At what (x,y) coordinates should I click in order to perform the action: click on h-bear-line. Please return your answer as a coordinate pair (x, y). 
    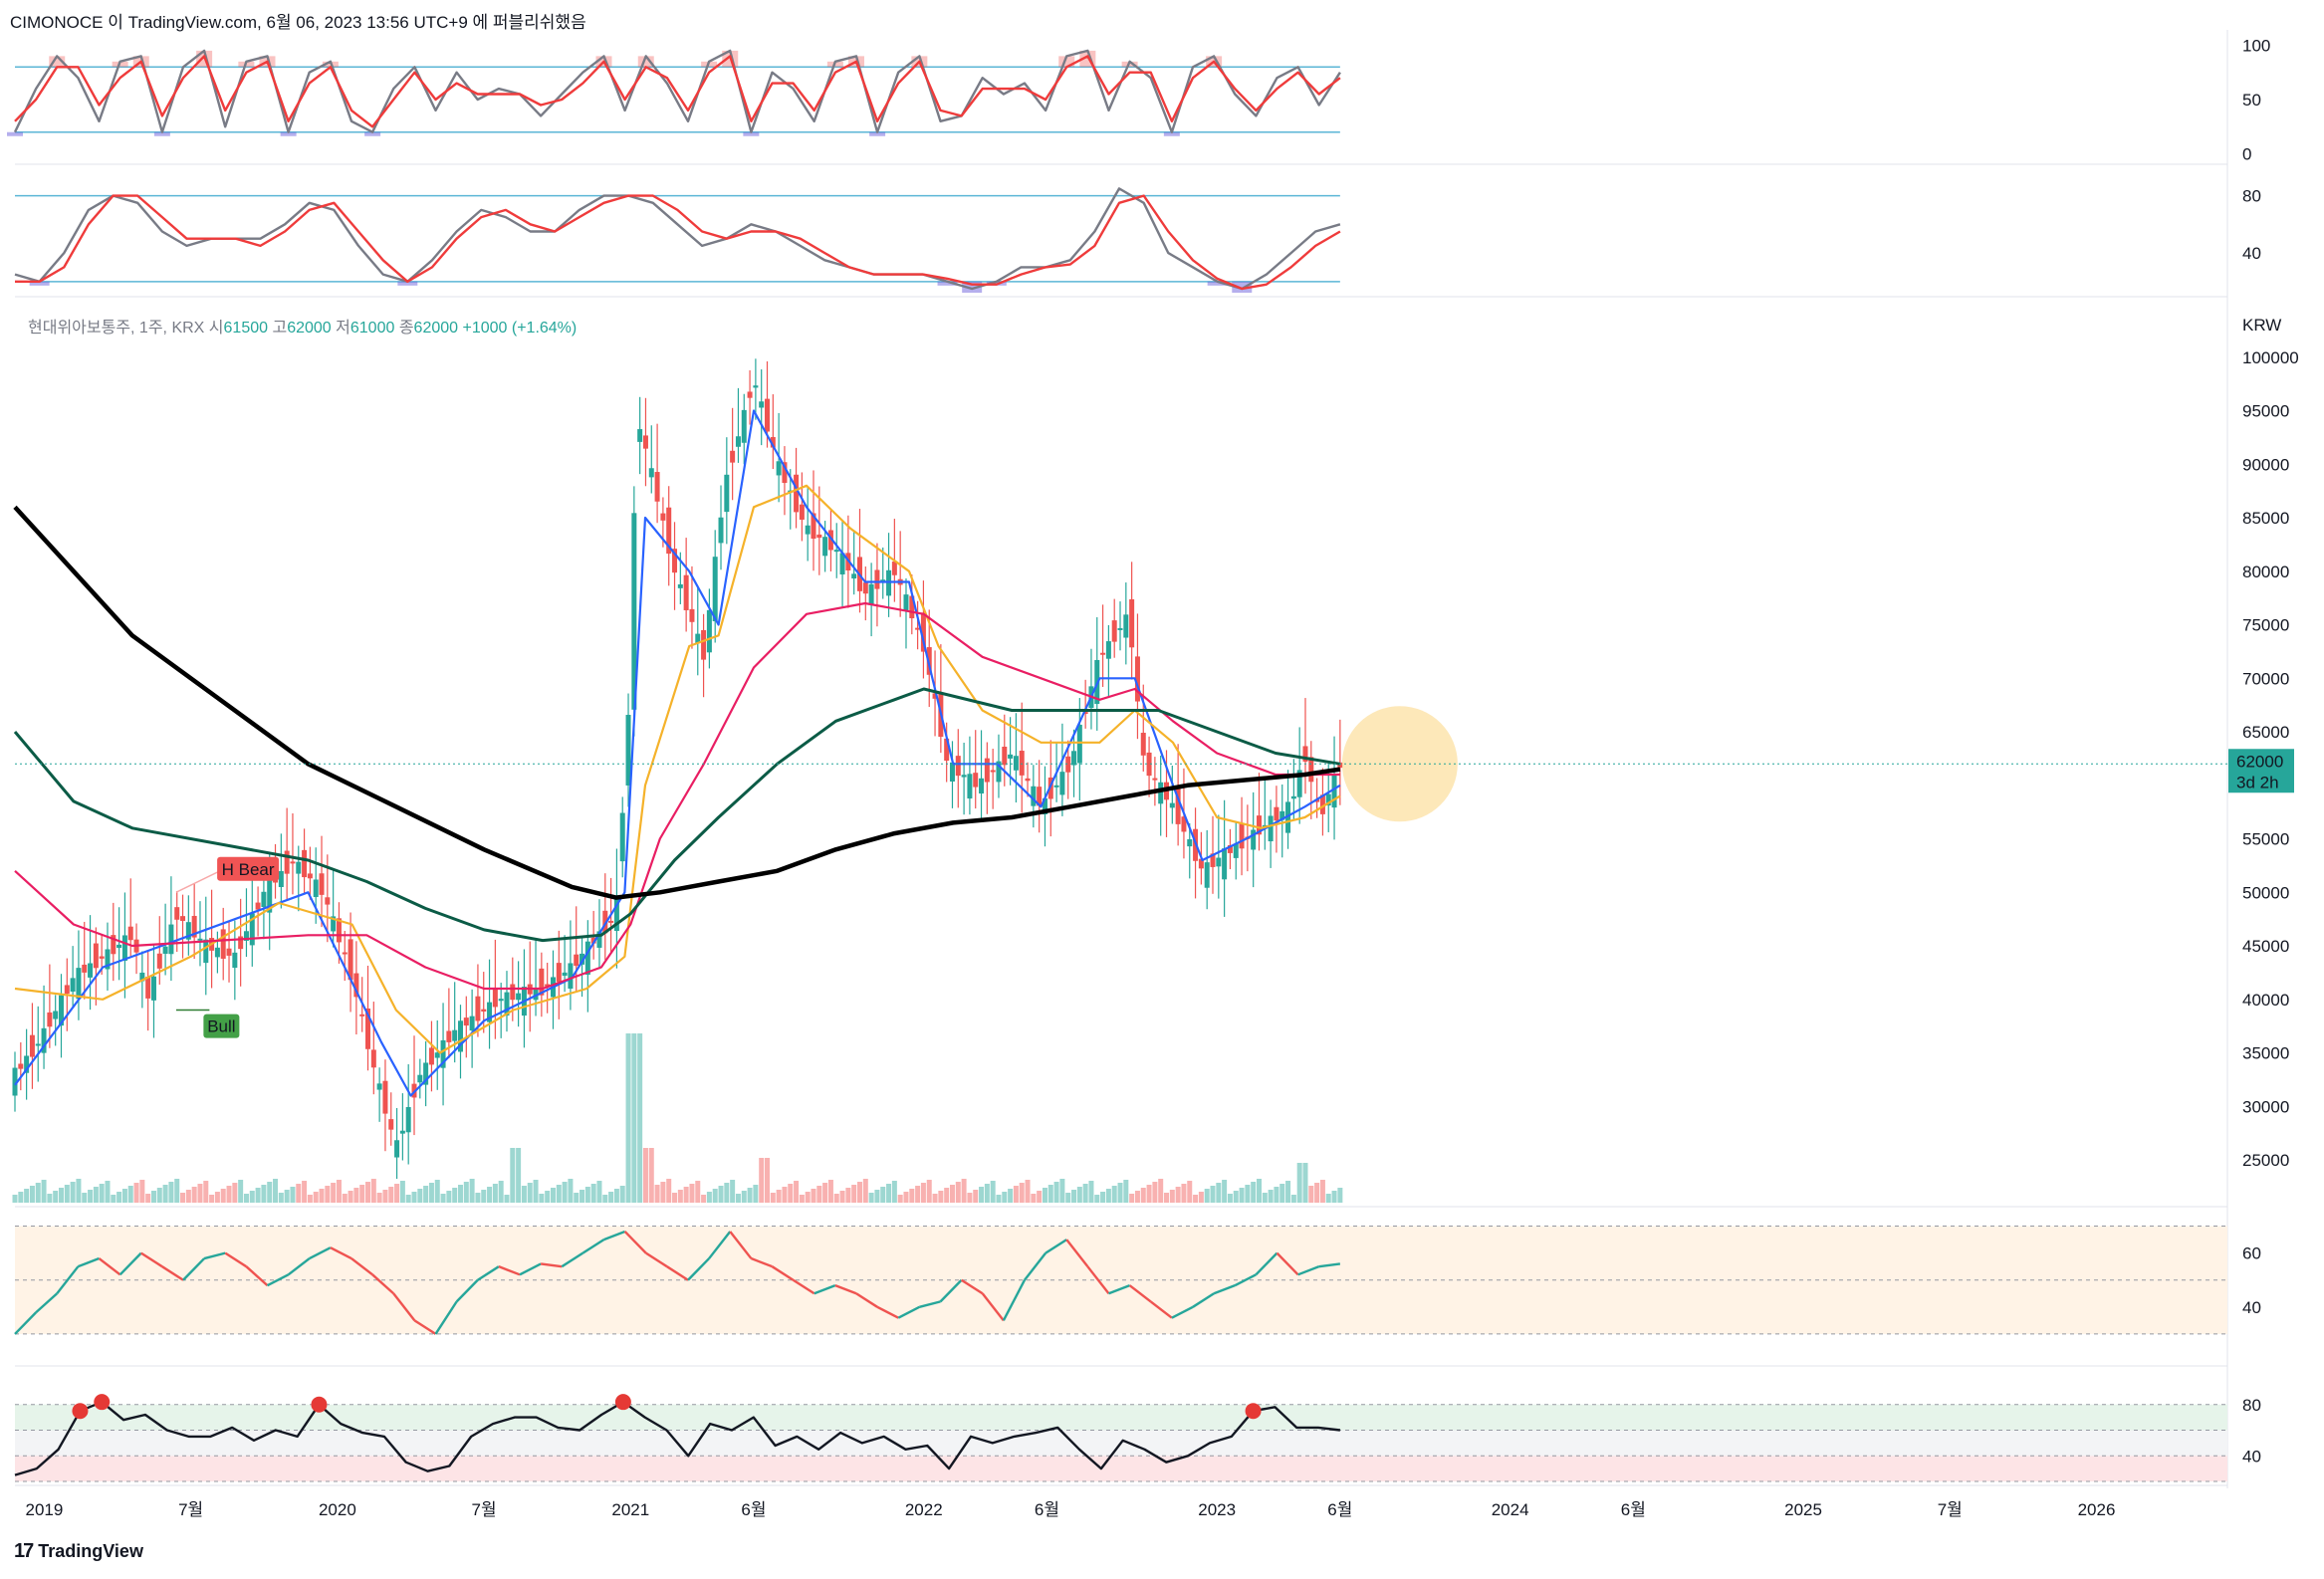
    Looking at the image, I should click on (198, 881).